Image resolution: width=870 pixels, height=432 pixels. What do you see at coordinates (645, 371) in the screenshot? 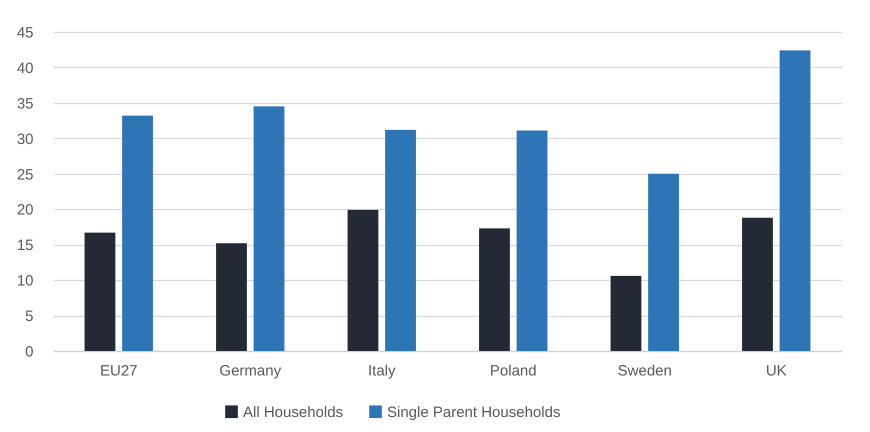
I see `x-tick-label: Sweden` at bounding box center [645, 371].